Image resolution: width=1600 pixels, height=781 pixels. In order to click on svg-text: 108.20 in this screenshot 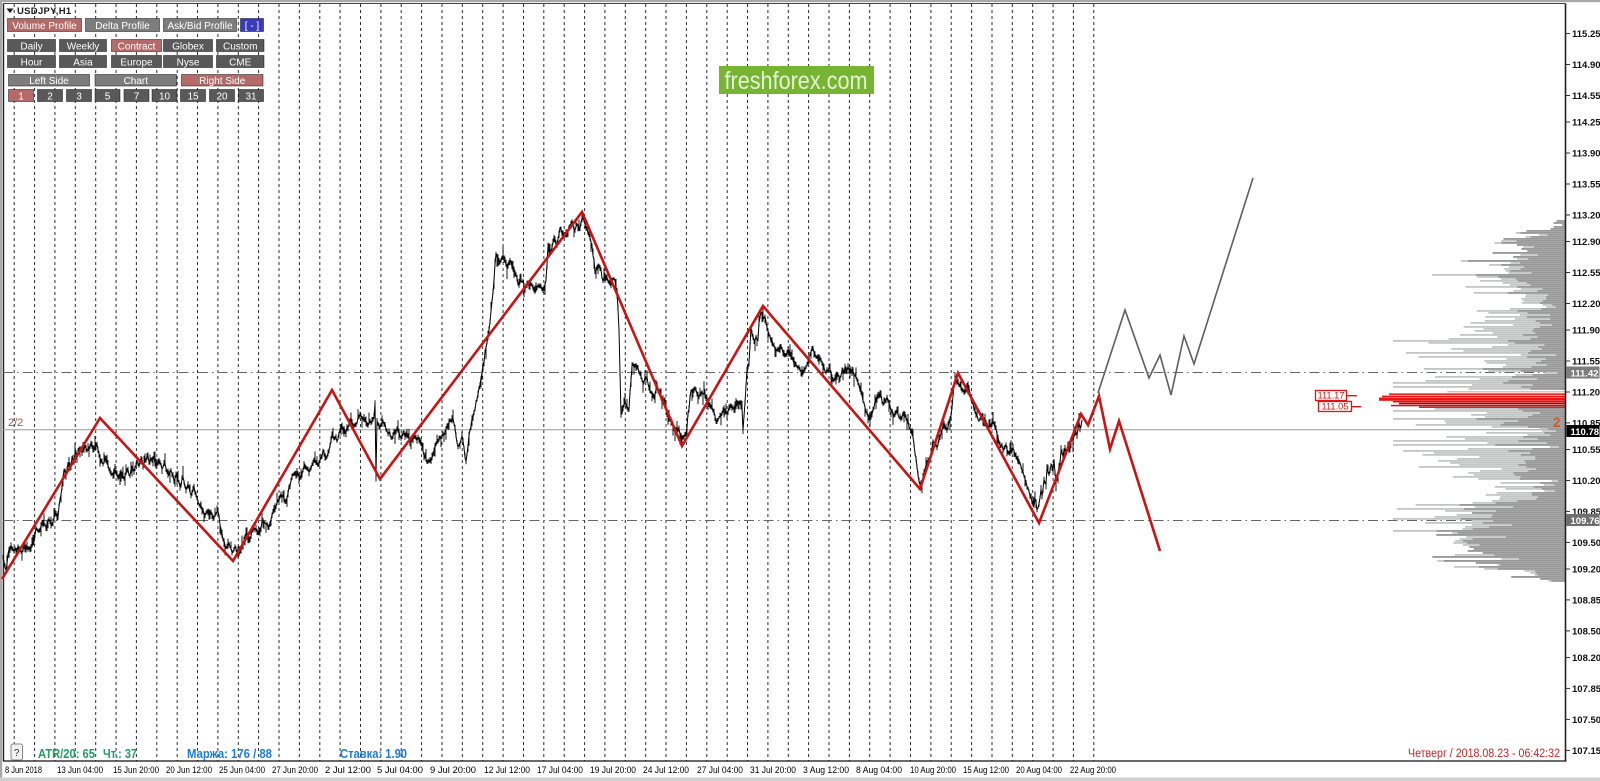, I will do `click(1586, 658)`.